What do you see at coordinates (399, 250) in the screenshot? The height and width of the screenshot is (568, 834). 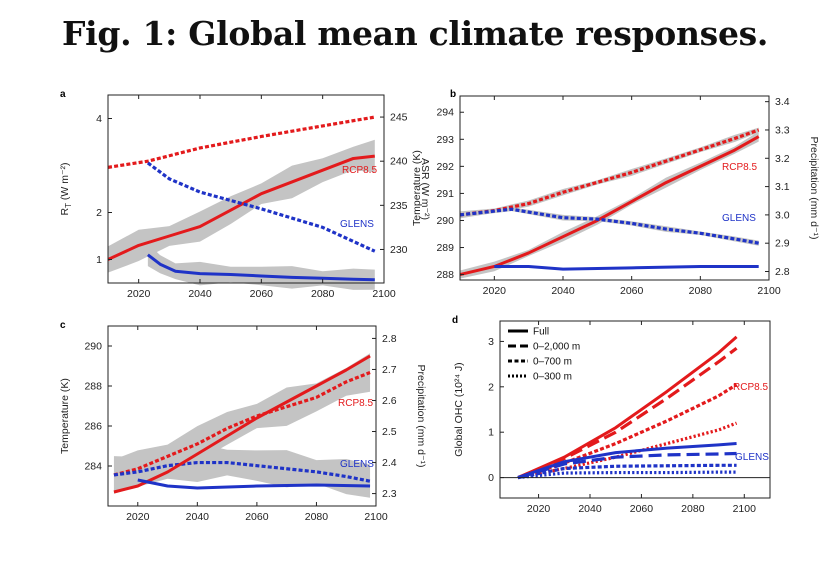 I see `ytick-right-label-a-0: 230` at bounding box center [399, 250].